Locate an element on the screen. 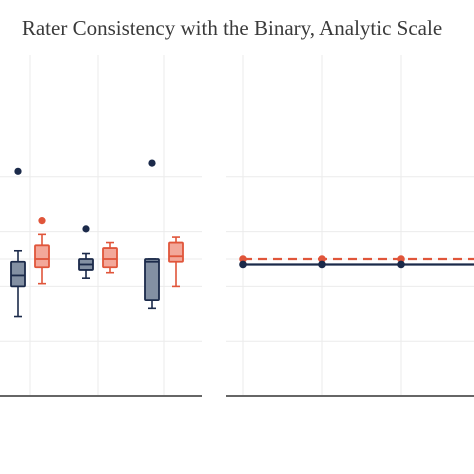 Image resolution: width=474 pixels, height=474 pixels. box-navy-b2 is located at coordinates (152, 234).